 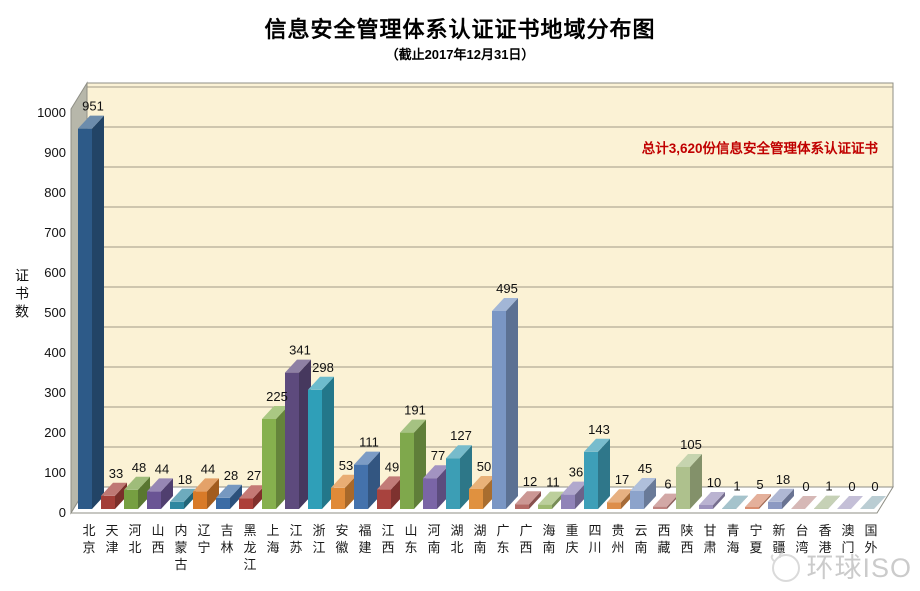 What do you see at coordinates (341, 547) in the screenshot?
I see `svg-text: 徽` at bounding box center [341, 547].